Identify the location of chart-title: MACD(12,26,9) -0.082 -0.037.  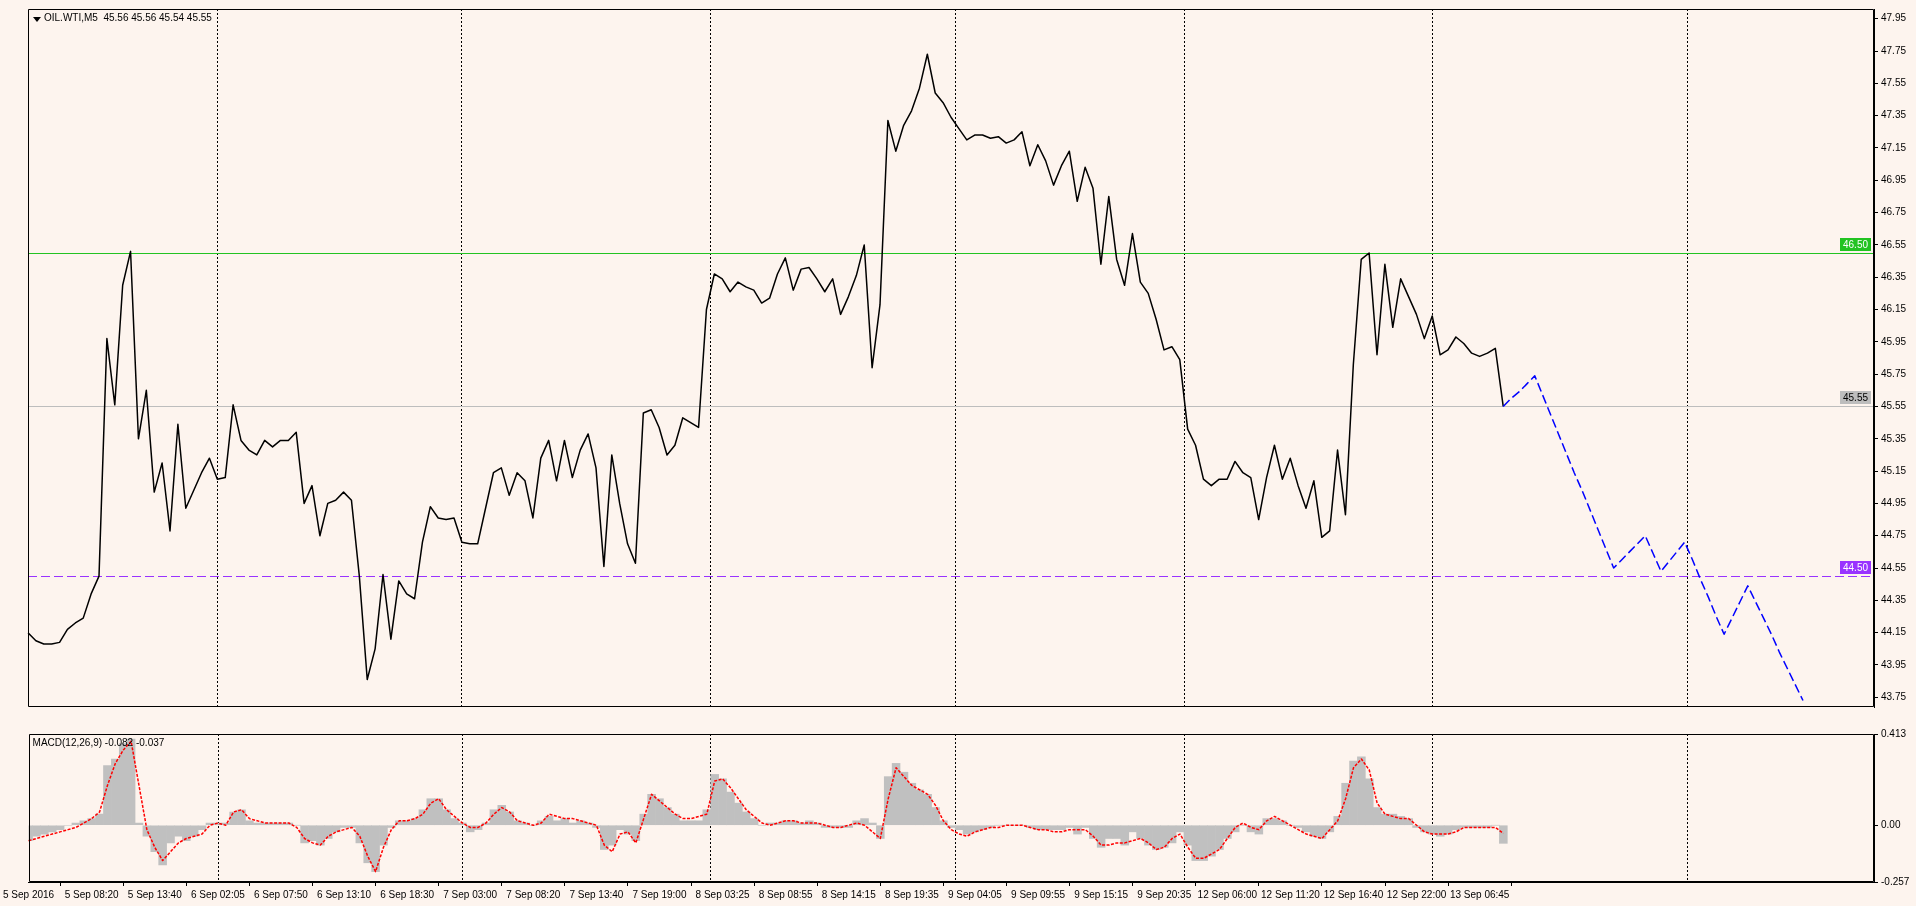
(98, 742).